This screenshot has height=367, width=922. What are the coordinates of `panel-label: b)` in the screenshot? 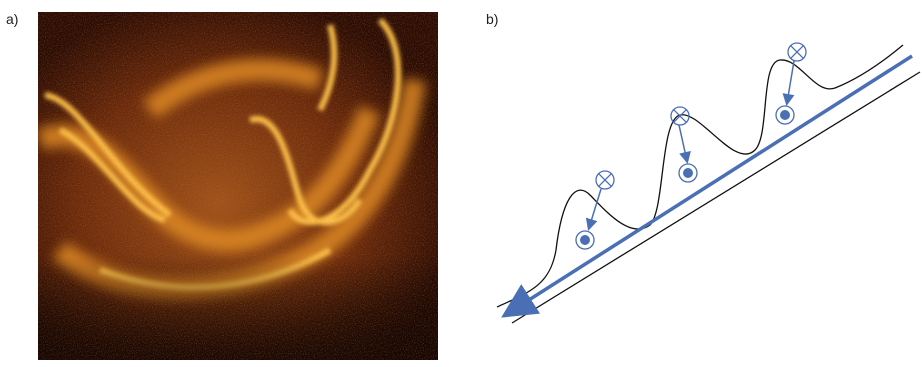 It's located at (492, 19).